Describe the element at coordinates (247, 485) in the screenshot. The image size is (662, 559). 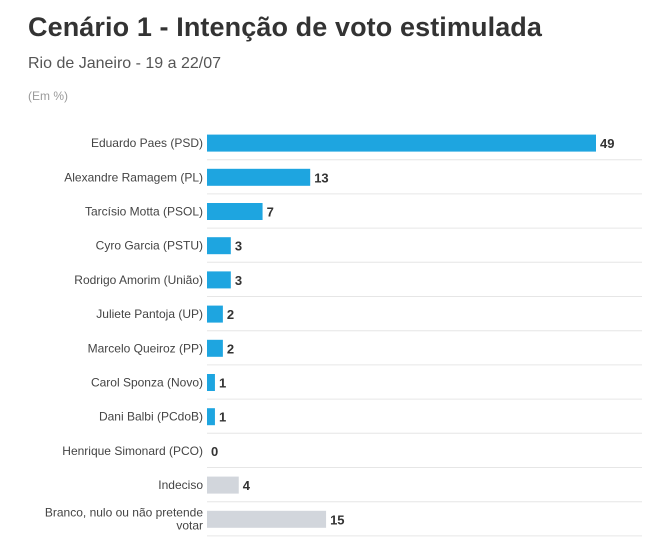
I see `value-label: 4` at that location.